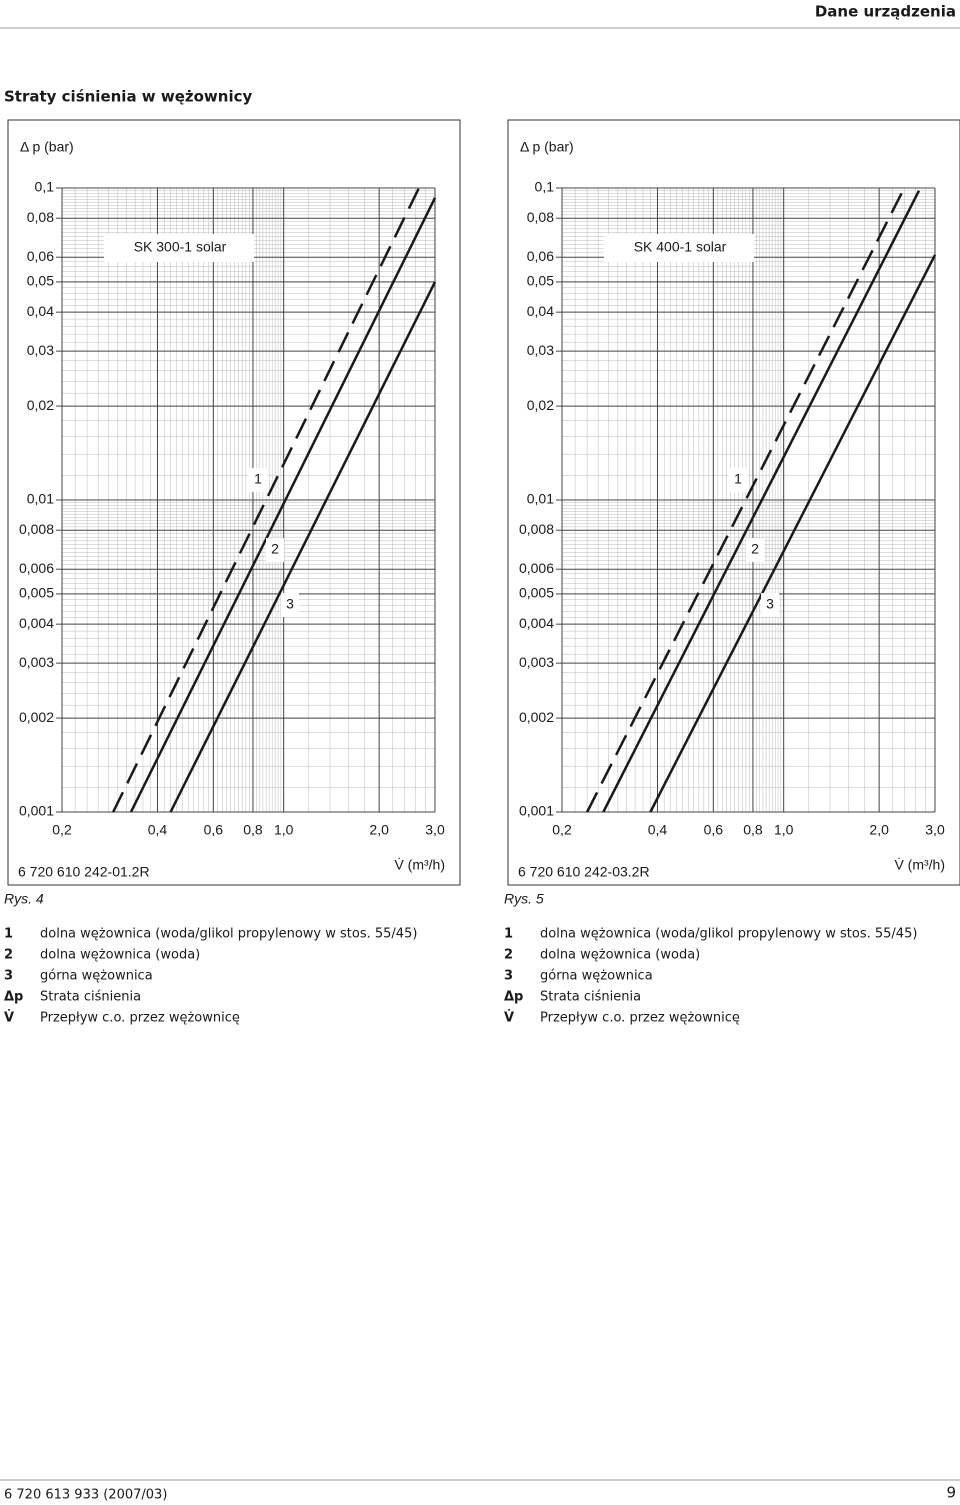 Image resolution: width=960 pixels, height=1505 pixels. What do you see at coordinates (951, 1493) in the screenshot?
I see `page-number: 9` at bounding box center [951, 1493].